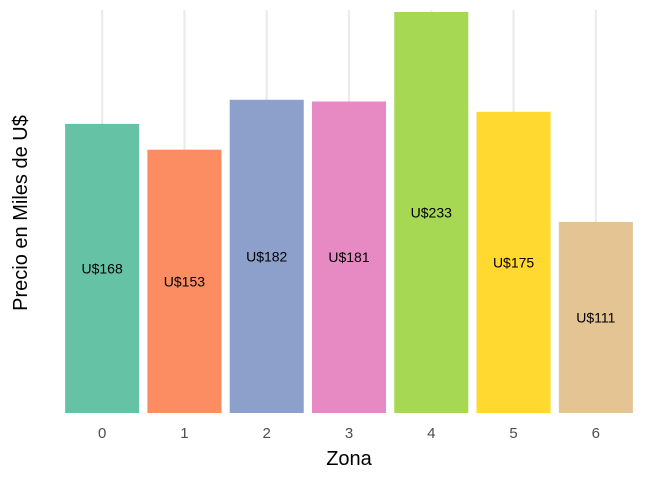 The image size is (672, 480). Describe the element at coordinates (513, 433) in the screenshot. I see `x-tick-label: 5` at that location.